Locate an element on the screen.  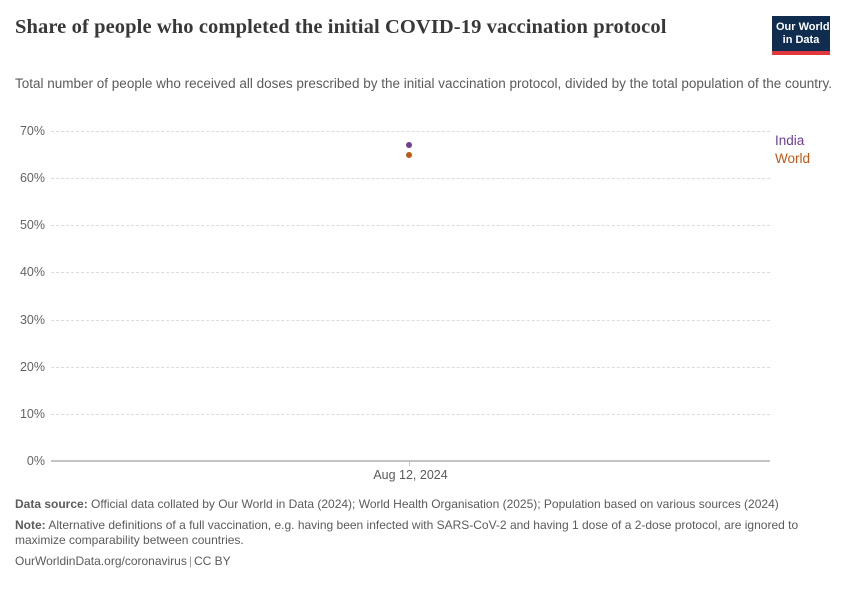
y-axis-tick-label: 30% is located at coordinates (32, 319).